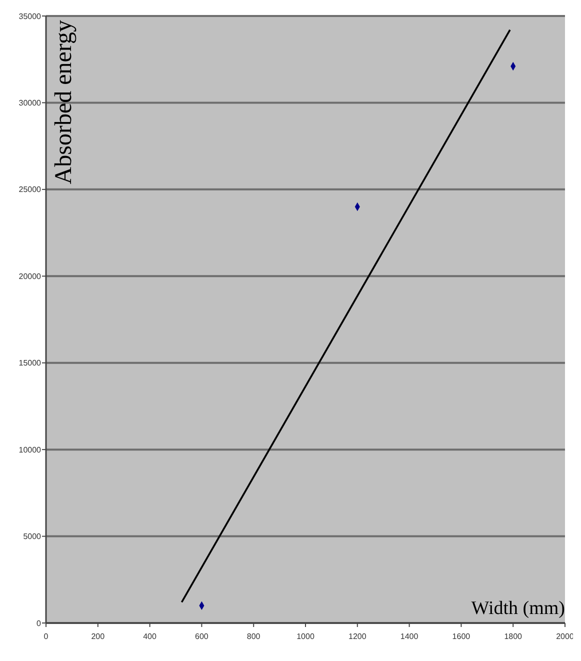 The height and width of the screenshot is (661, 581). What do you see at coordinates (30, 103) in the screenshot?
I see `y-tick-label: 30000` at bounding box center [30, 103].